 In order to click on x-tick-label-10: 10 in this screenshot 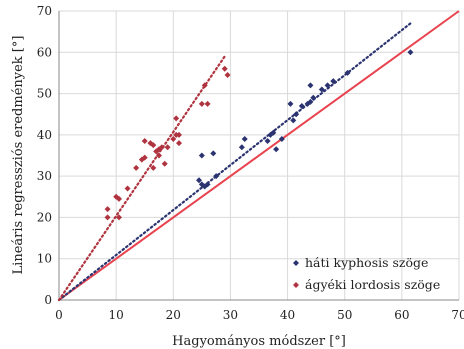, I will do `click(116, 315)`.